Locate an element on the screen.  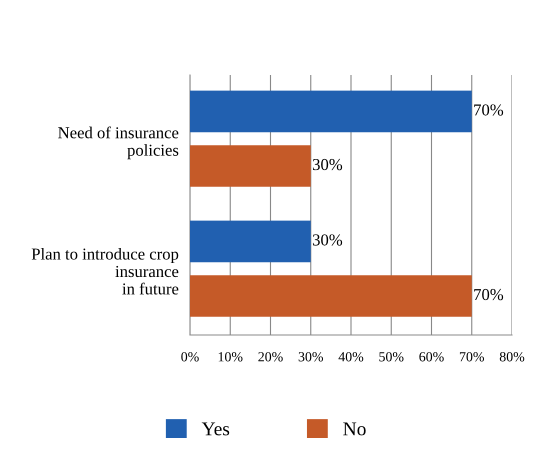
y-tick-label: Need of insurance policies is located at coordinates (118, 143).